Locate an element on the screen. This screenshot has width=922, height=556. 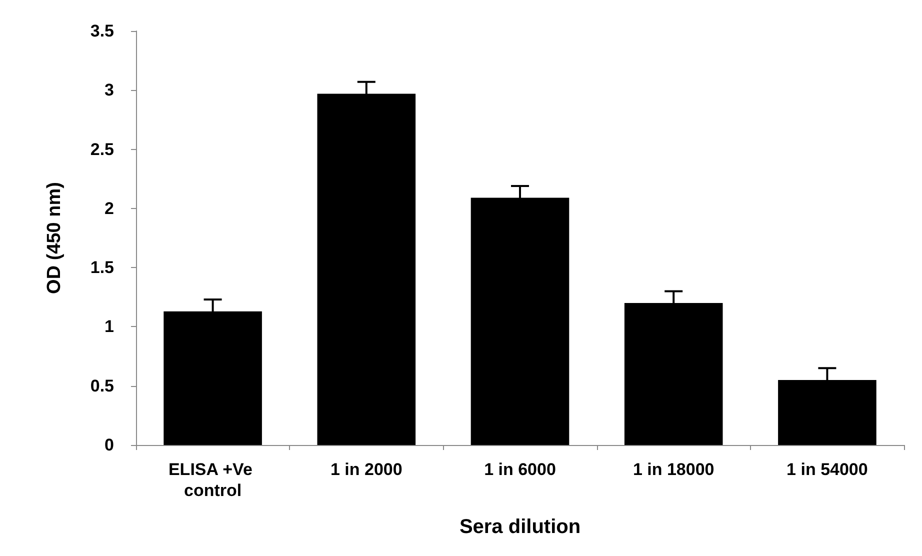
y-tick-label: 0.5 is located at coordinates (102, 386).